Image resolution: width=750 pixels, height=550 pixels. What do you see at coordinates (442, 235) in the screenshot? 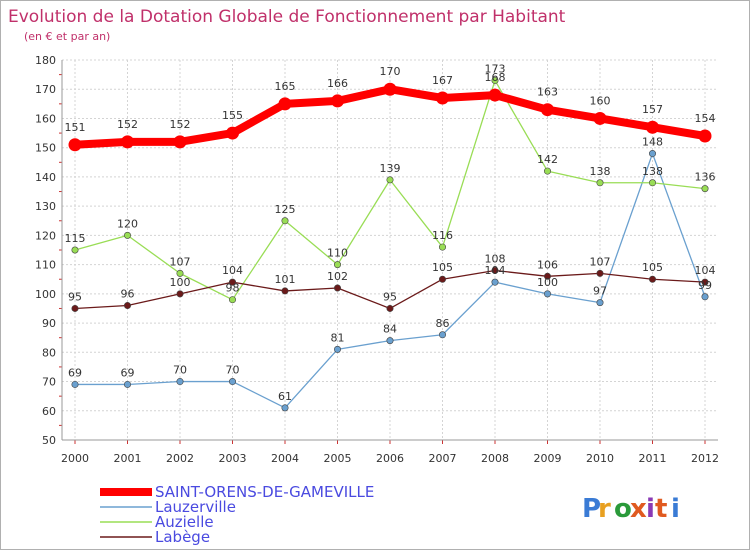
I see `data-label: 116` at bounding box center [442, 235].